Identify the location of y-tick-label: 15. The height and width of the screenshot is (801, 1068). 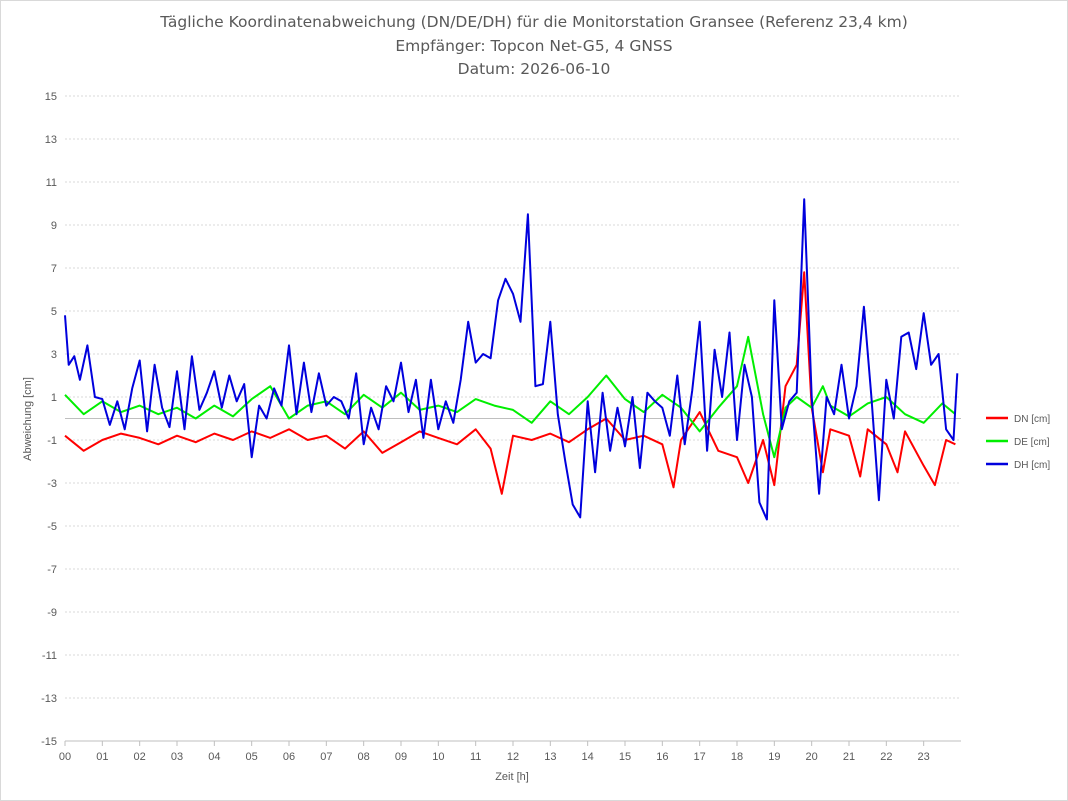
(51, 97).